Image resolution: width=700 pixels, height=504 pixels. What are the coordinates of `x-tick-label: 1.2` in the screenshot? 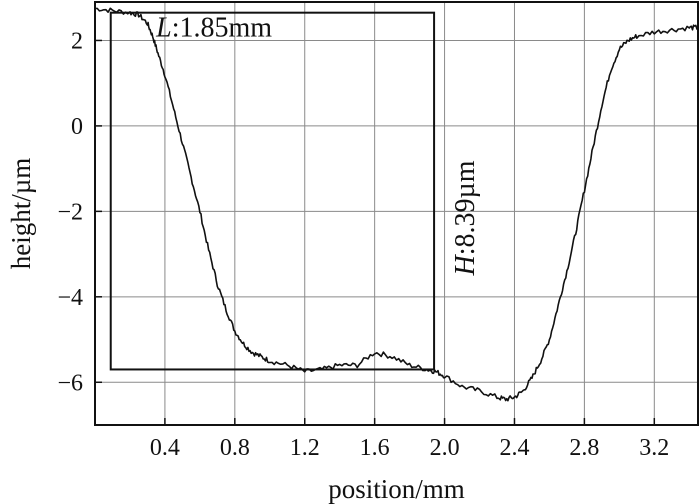 It's located at (305, 448).